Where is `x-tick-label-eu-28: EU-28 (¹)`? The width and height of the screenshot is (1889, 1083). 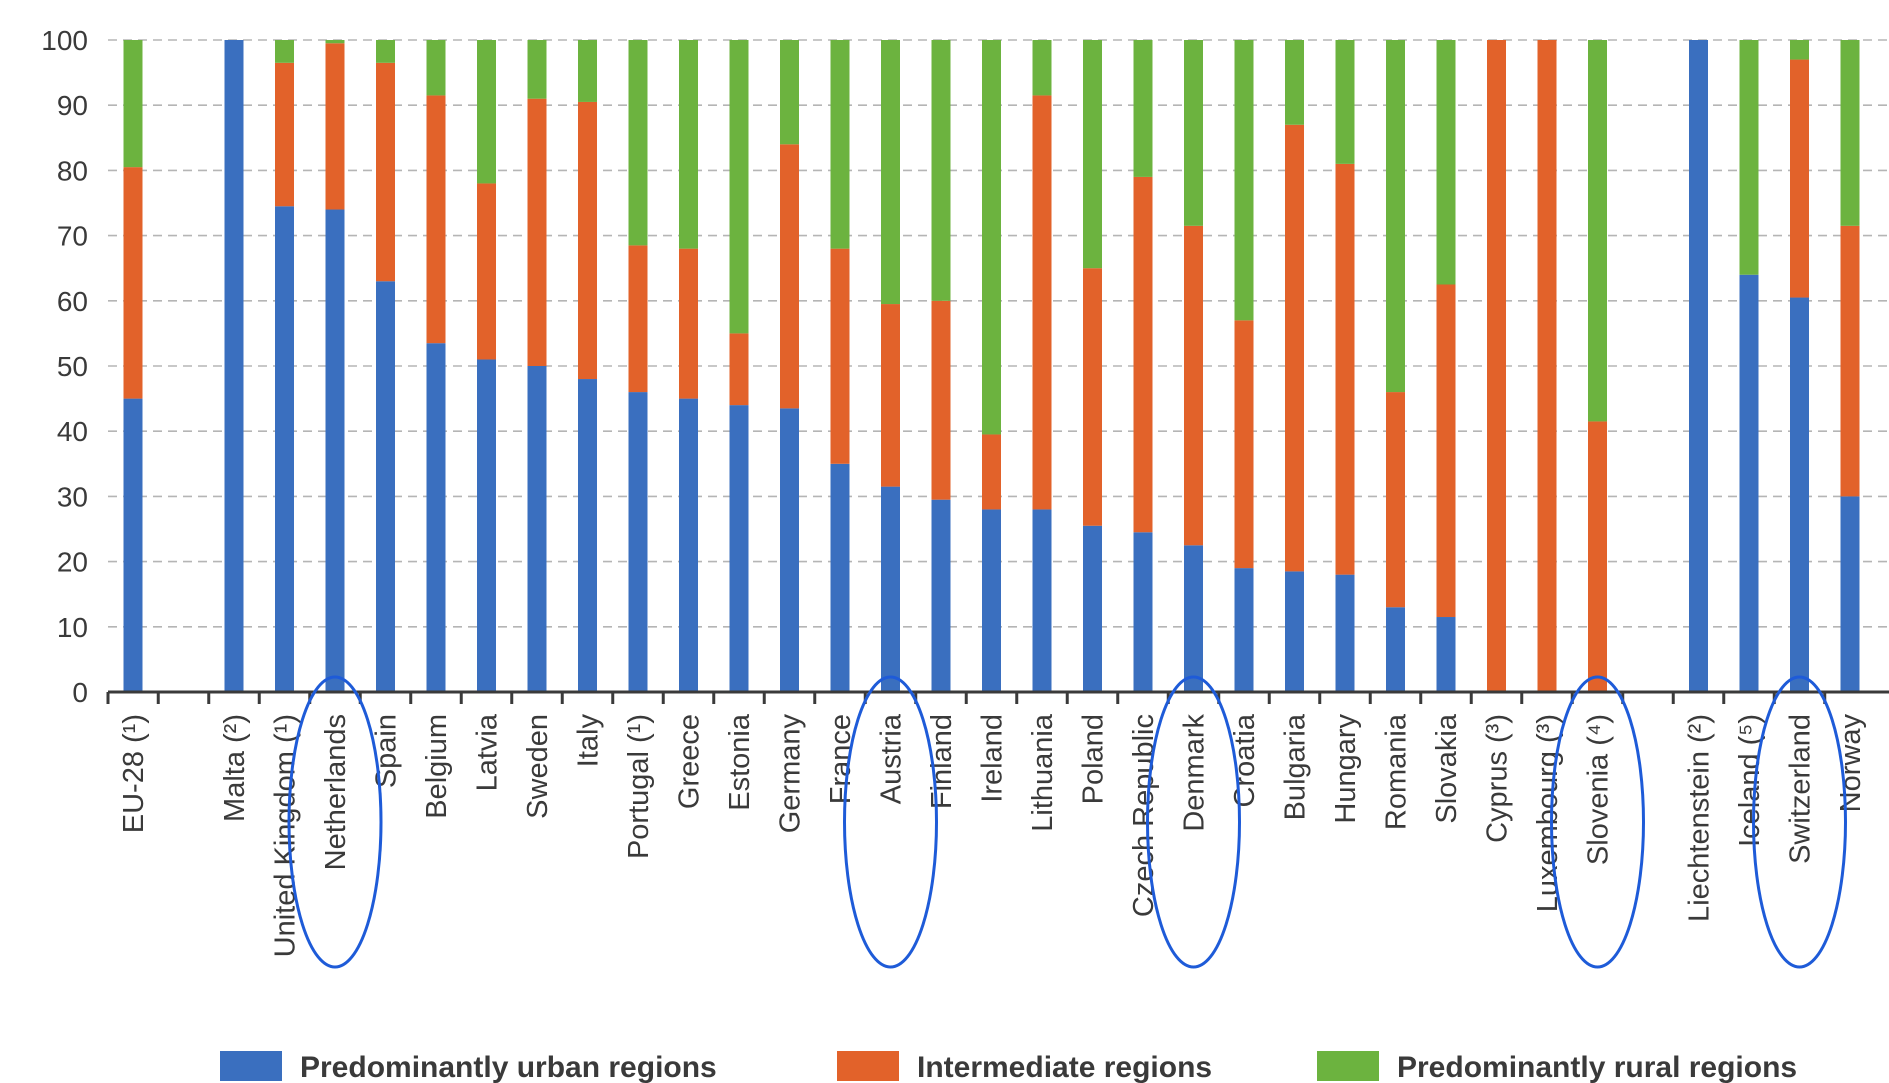
x-tick-label-eu-28: EU-28 (¹) is located at coordinates (134, 773).